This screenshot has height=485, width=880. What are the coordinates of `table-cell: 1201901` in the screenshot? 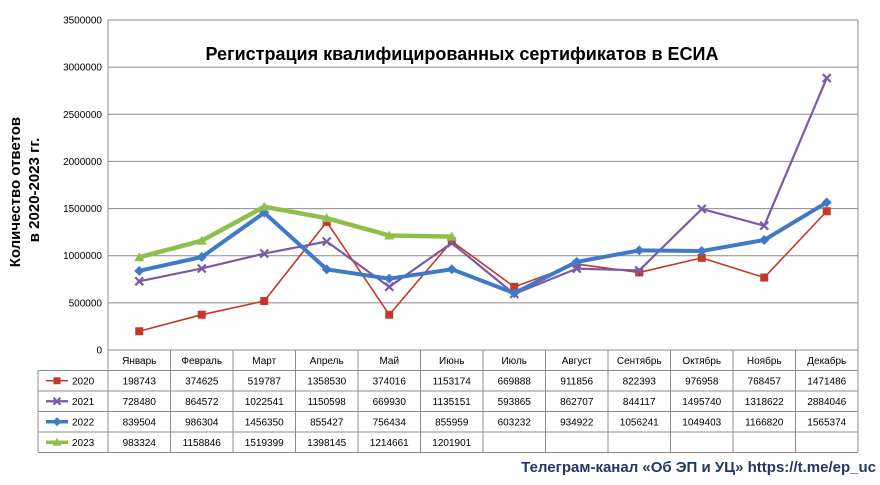 It's located at (451, 443).